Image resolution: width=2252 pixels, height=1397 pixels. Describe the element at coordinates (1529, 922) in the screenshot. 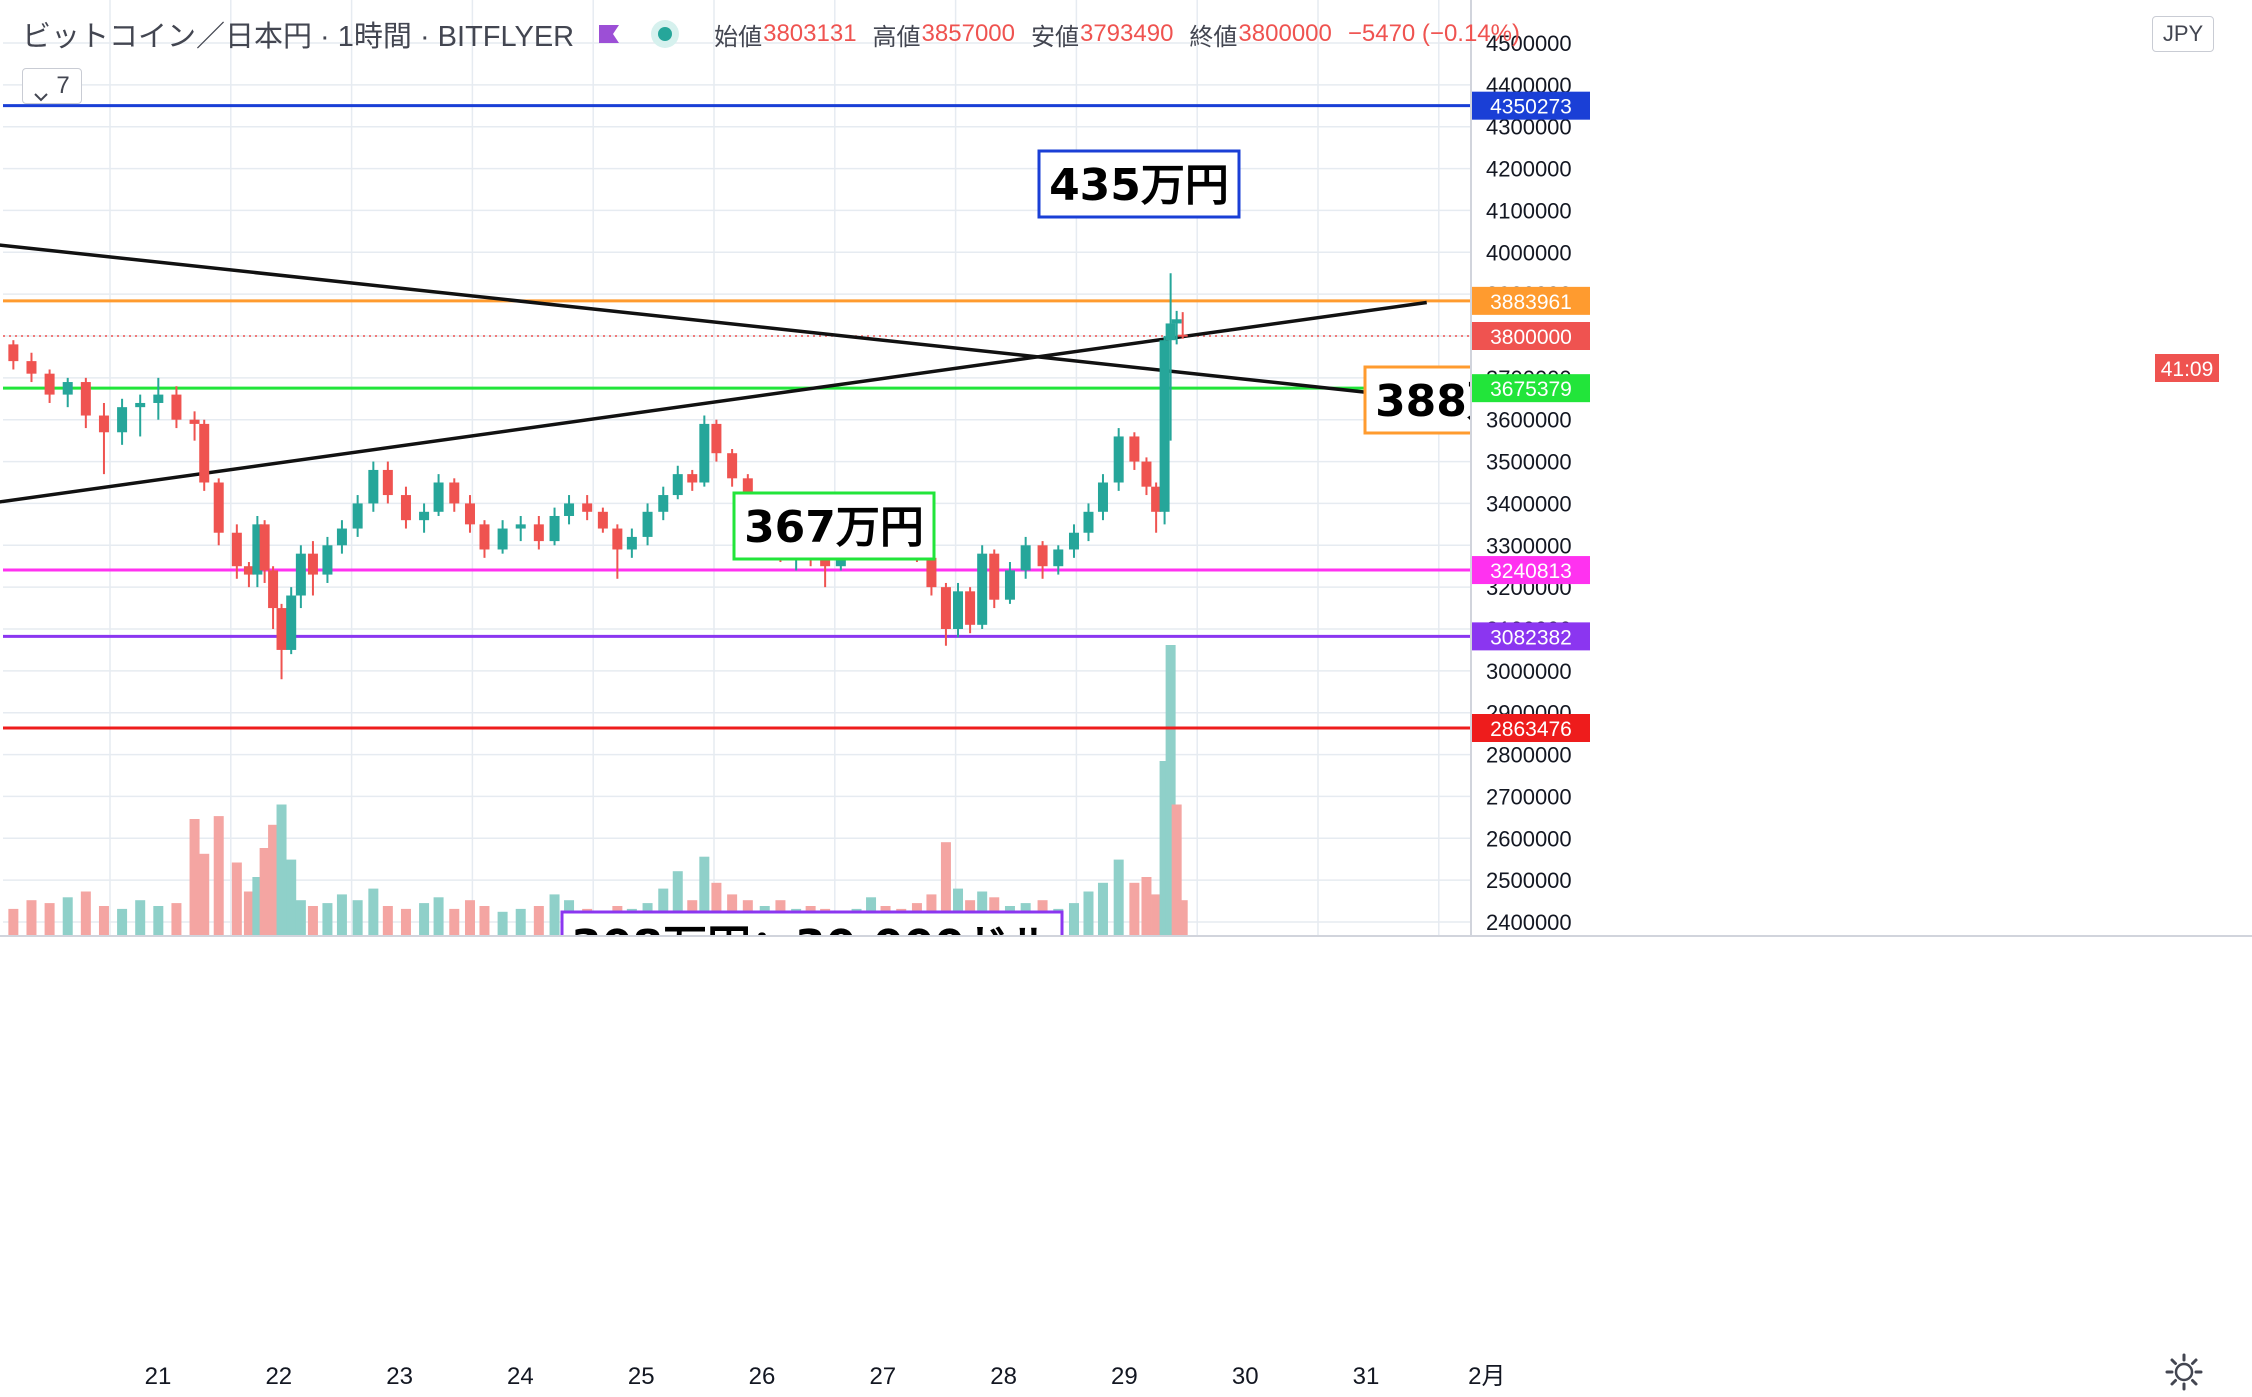

I see `price-axis-tick-label: 2400000` at that location.